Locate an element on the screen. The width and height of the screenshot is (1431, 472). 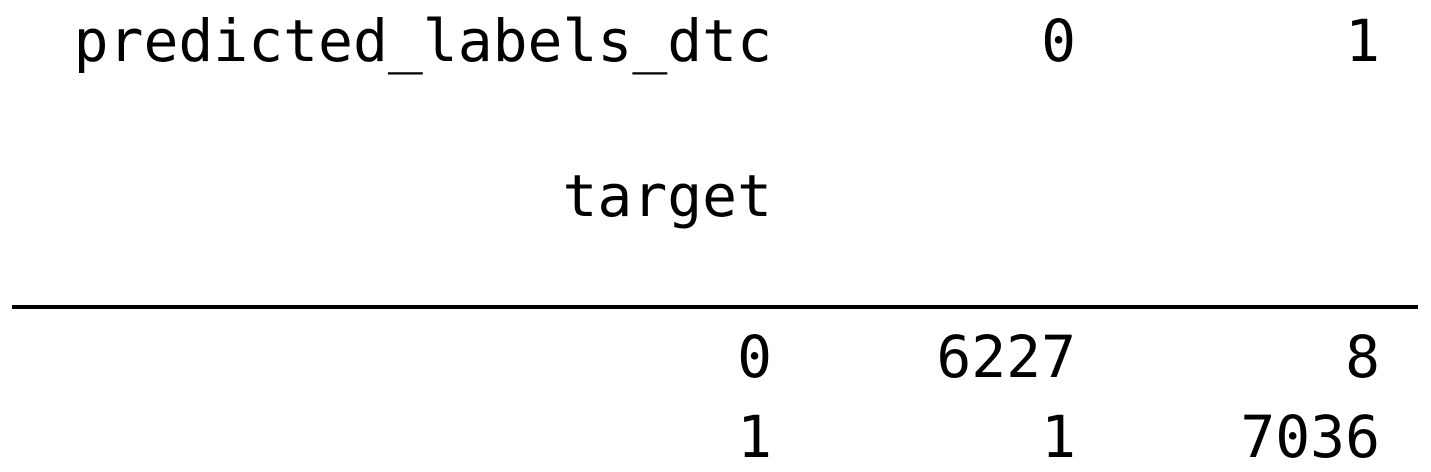
table-cell: 1 is located at coordinates (1058, 437).